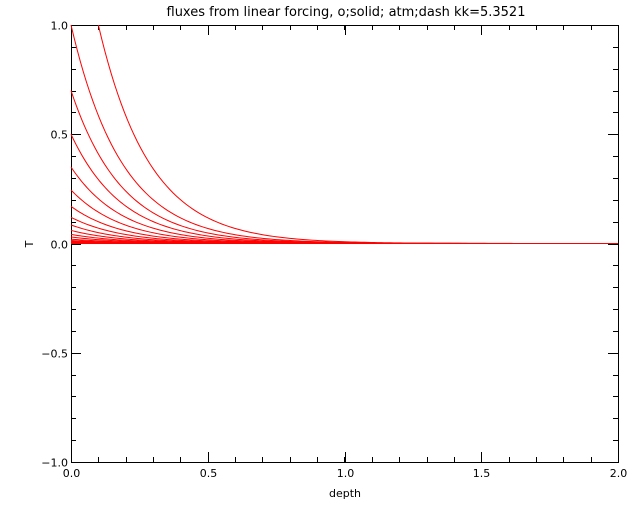  I want to click on y-tick-label: −1.0, so click(54, 463).